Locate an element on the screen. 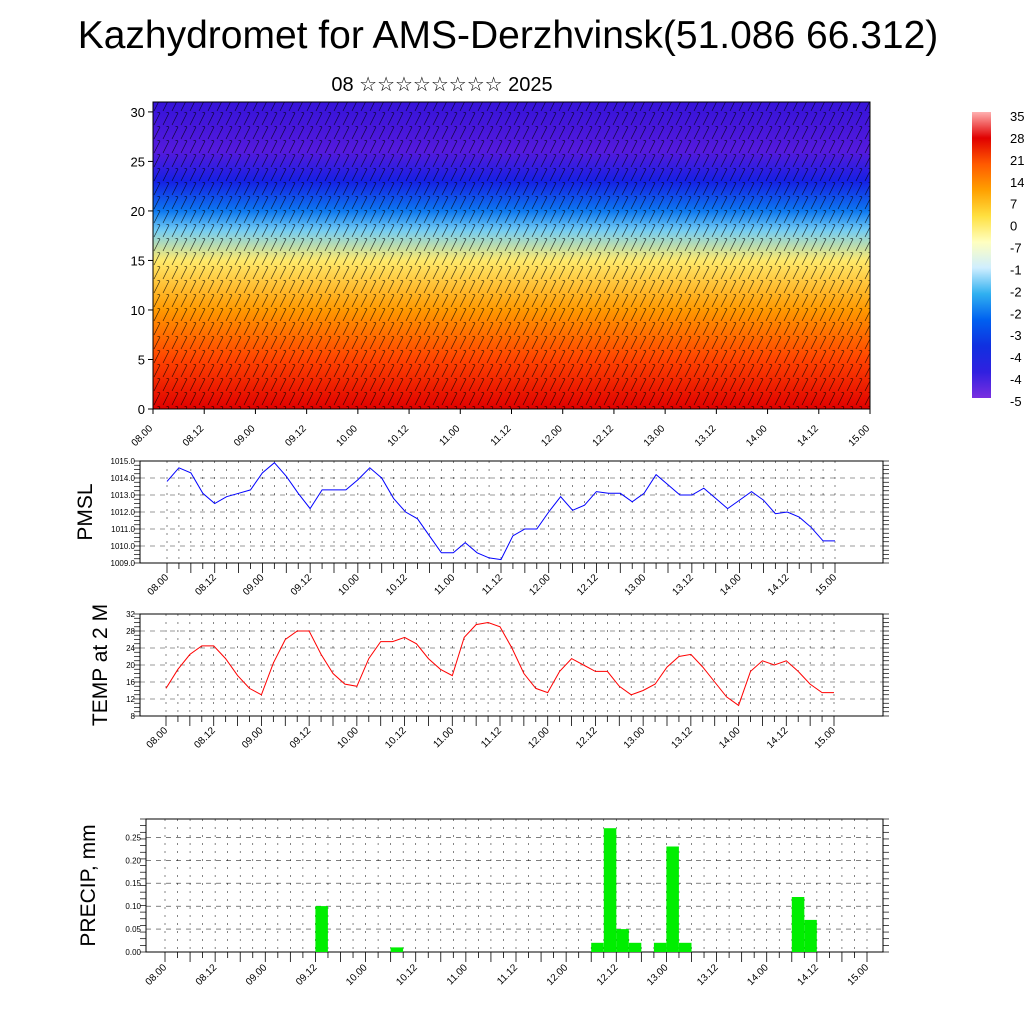  ytick-label: 28 is located at coordinates (130, 631).